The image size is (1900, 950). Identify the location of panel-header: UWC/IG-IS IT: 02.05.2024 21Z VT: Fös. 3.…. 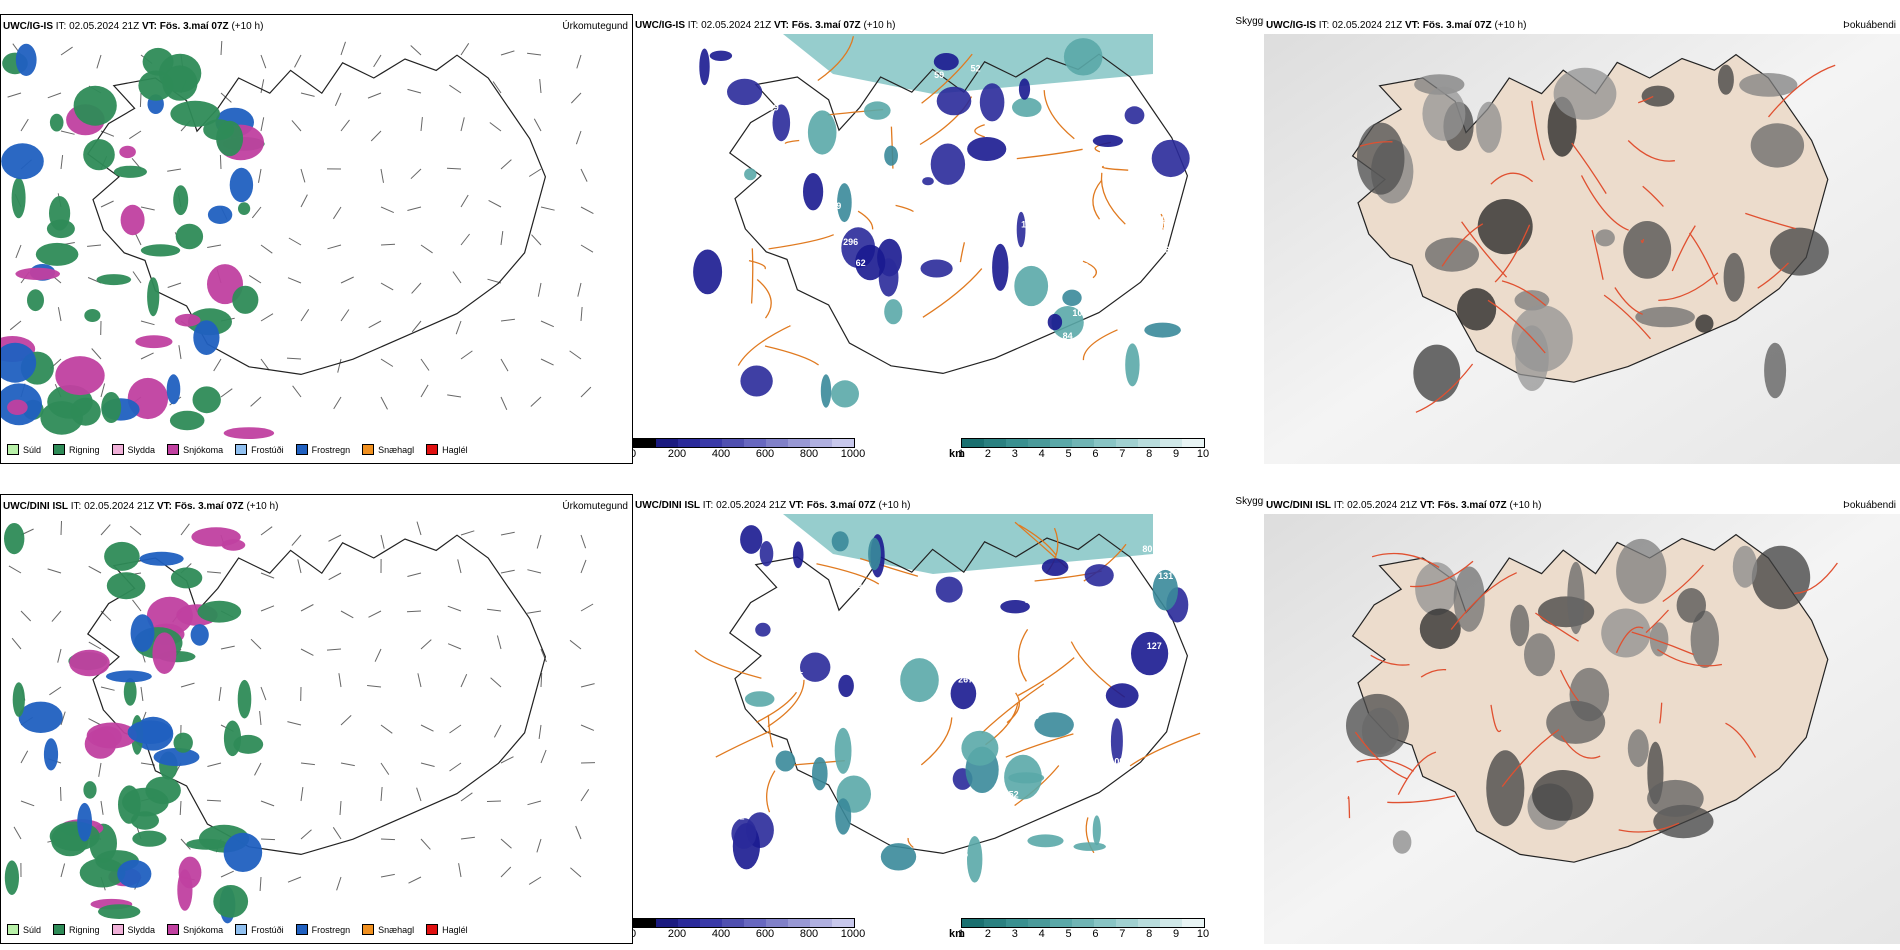
(1396, 25).